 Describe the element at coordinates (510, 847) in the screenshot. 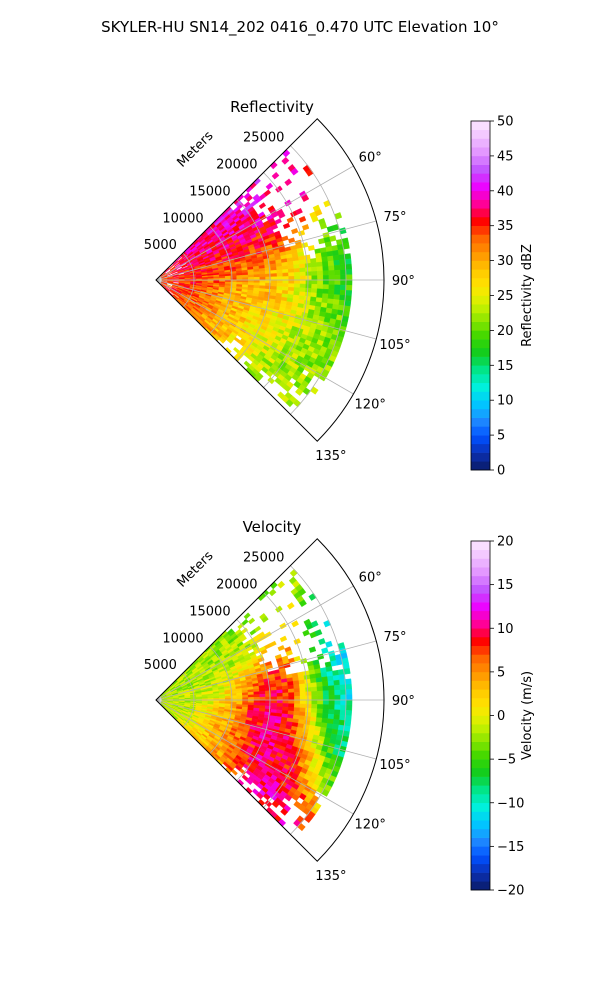

I see `colorbar-tick-label: −15` at that location.